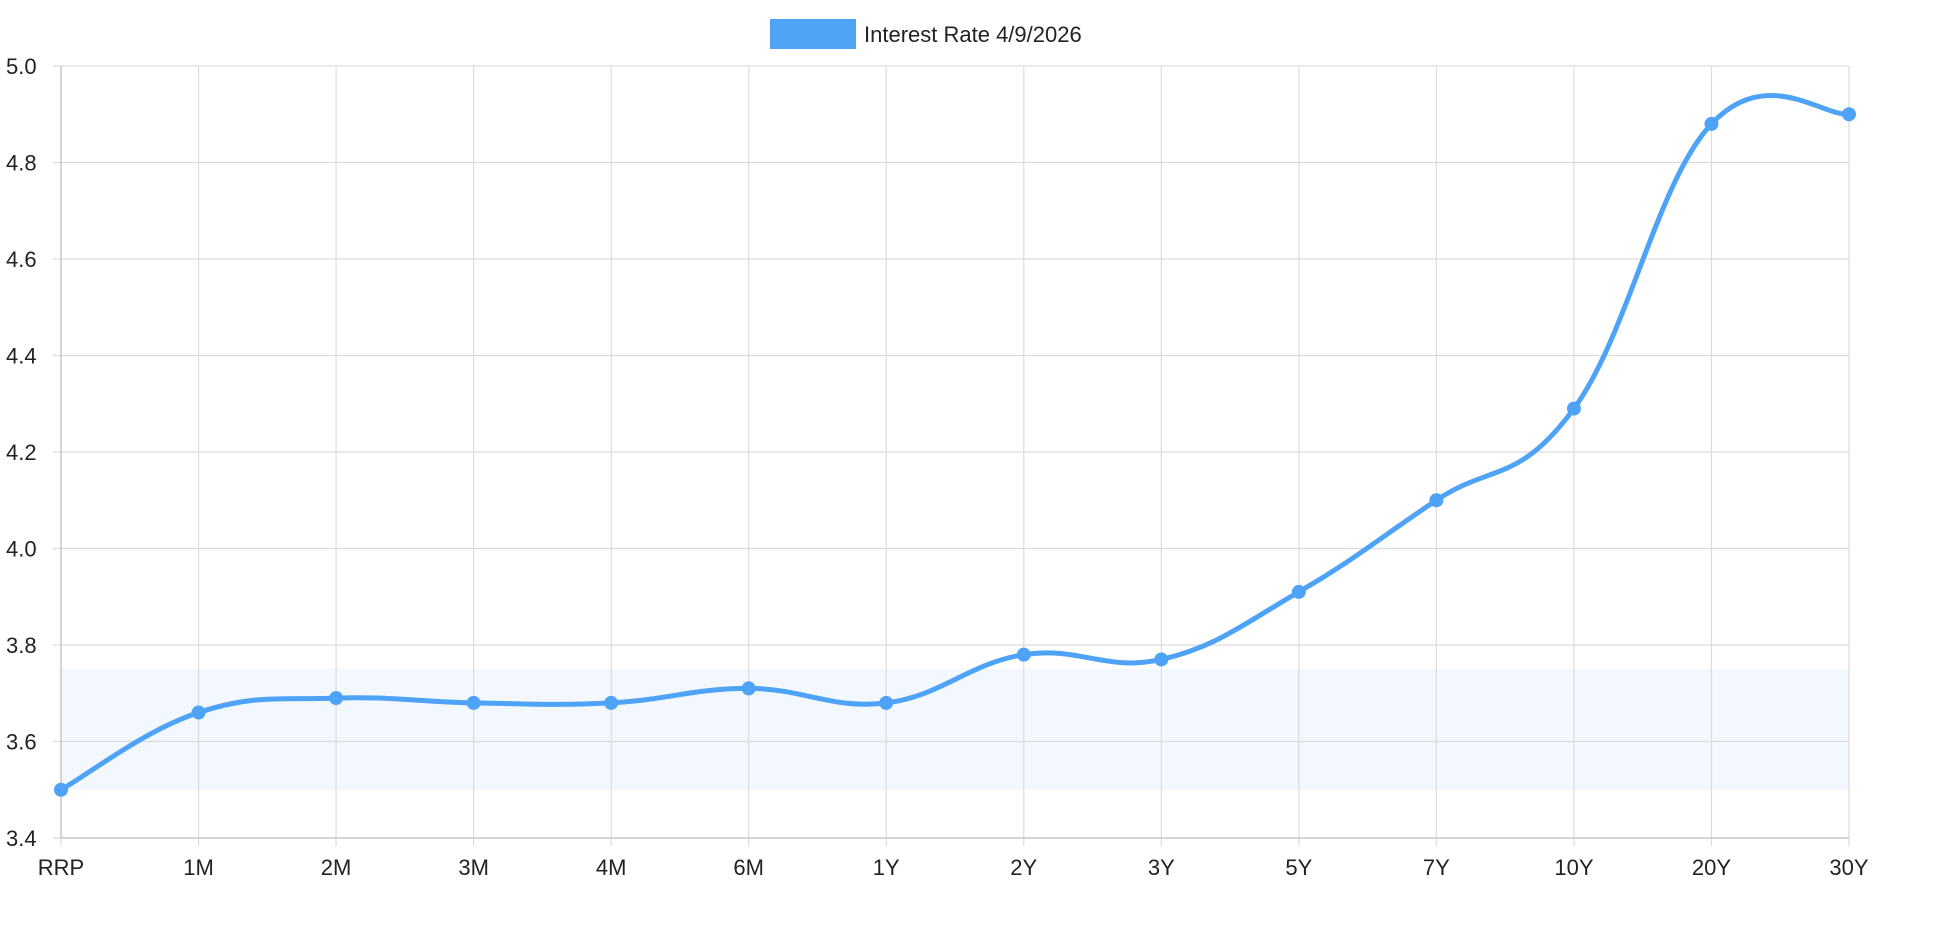 The image size is (1956, 944). Describe the element at coordinates (21, 645) in the screenshot. I see `y-tick-label: 3.8` at that location.